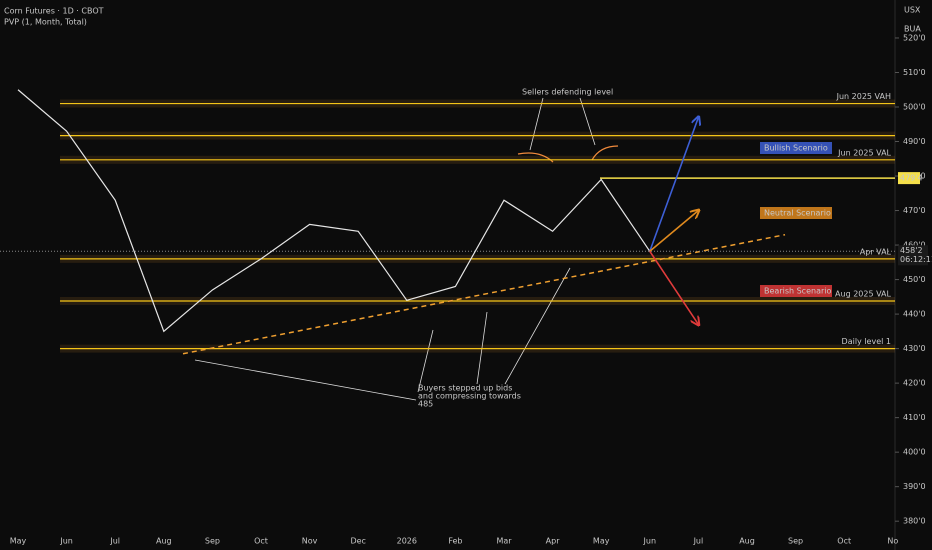  I want to click on y-tick-label: 490'0, so click(914, 141).